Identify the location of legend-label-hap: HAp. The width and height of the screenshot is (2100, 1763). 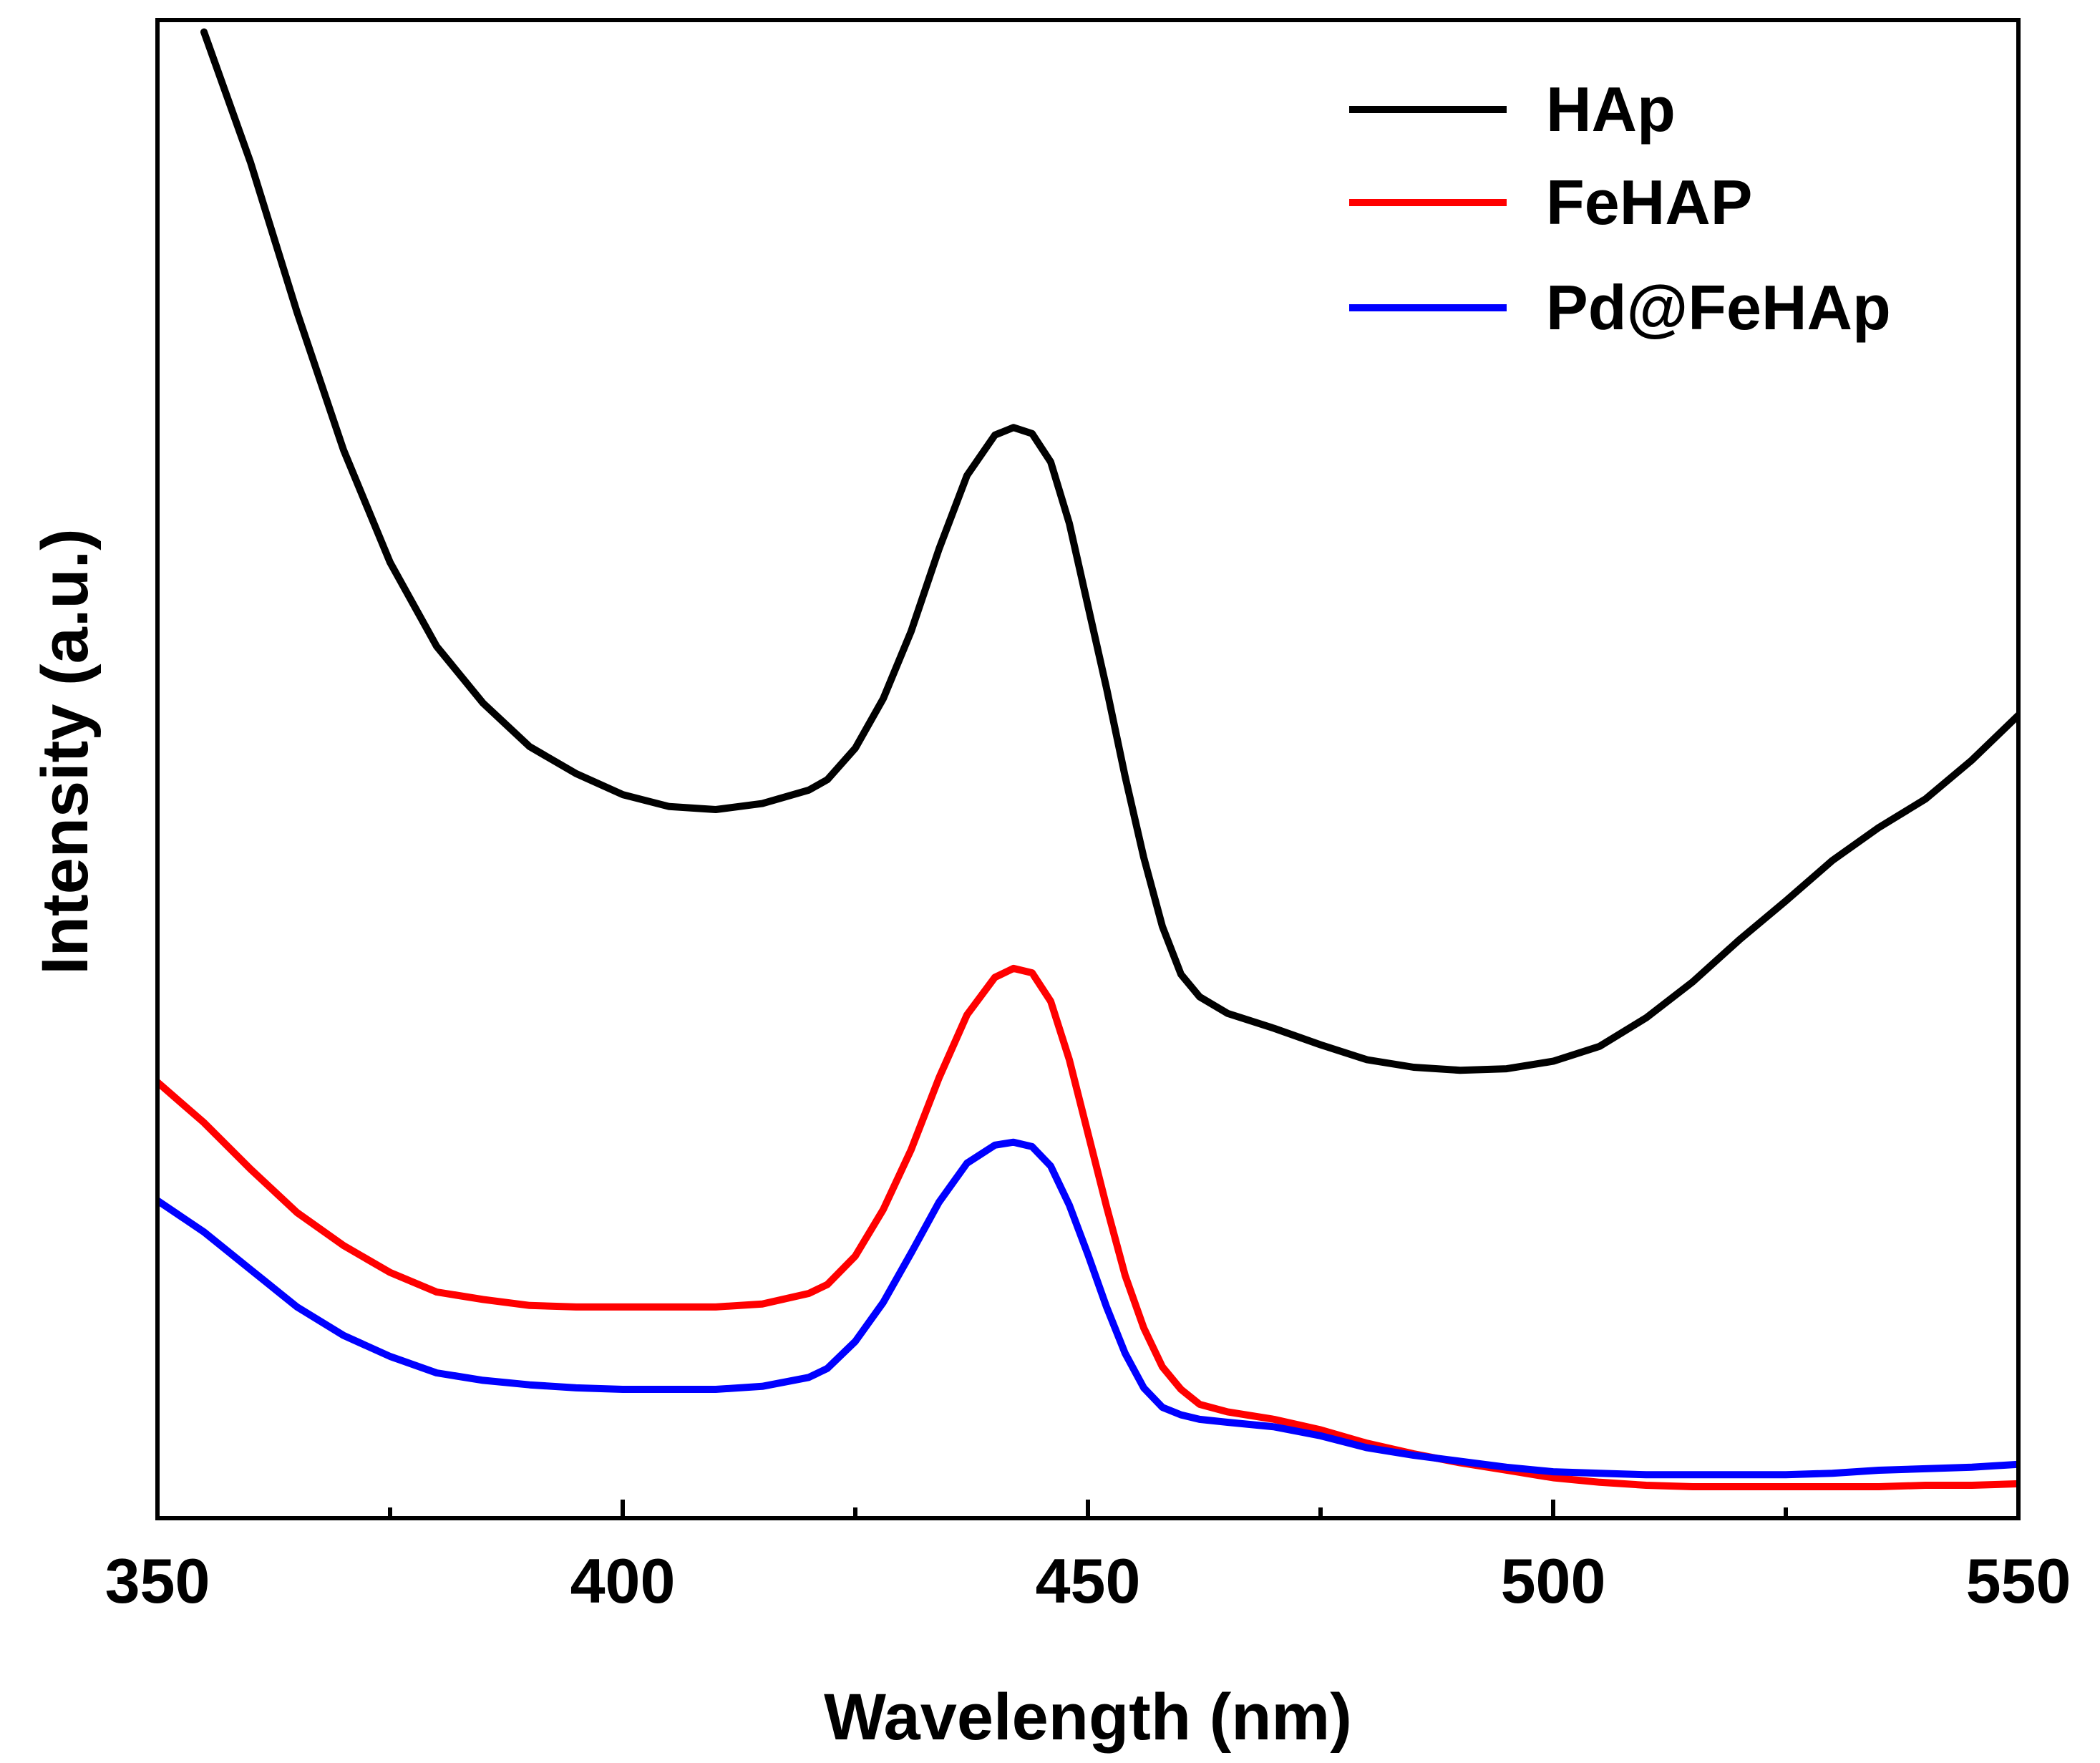
(1611, 109).